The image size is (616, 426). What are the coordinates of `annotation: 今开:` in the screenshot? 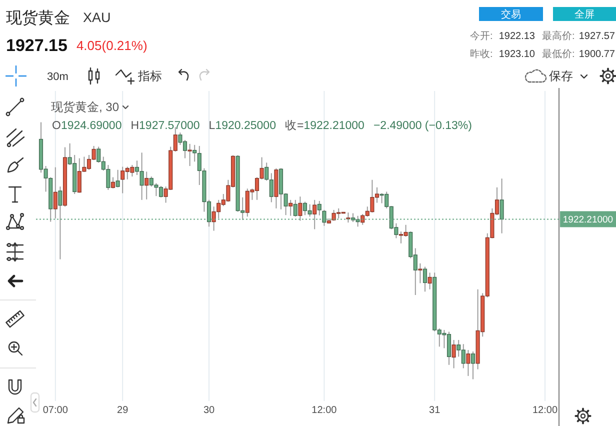 It's located at (481, 36).